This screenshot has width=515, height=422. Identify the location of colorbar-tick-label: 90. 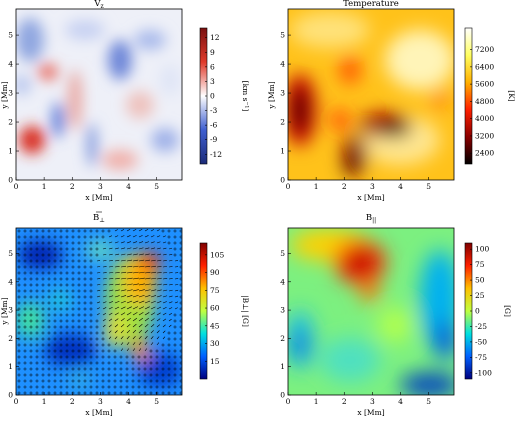
(215, 272).